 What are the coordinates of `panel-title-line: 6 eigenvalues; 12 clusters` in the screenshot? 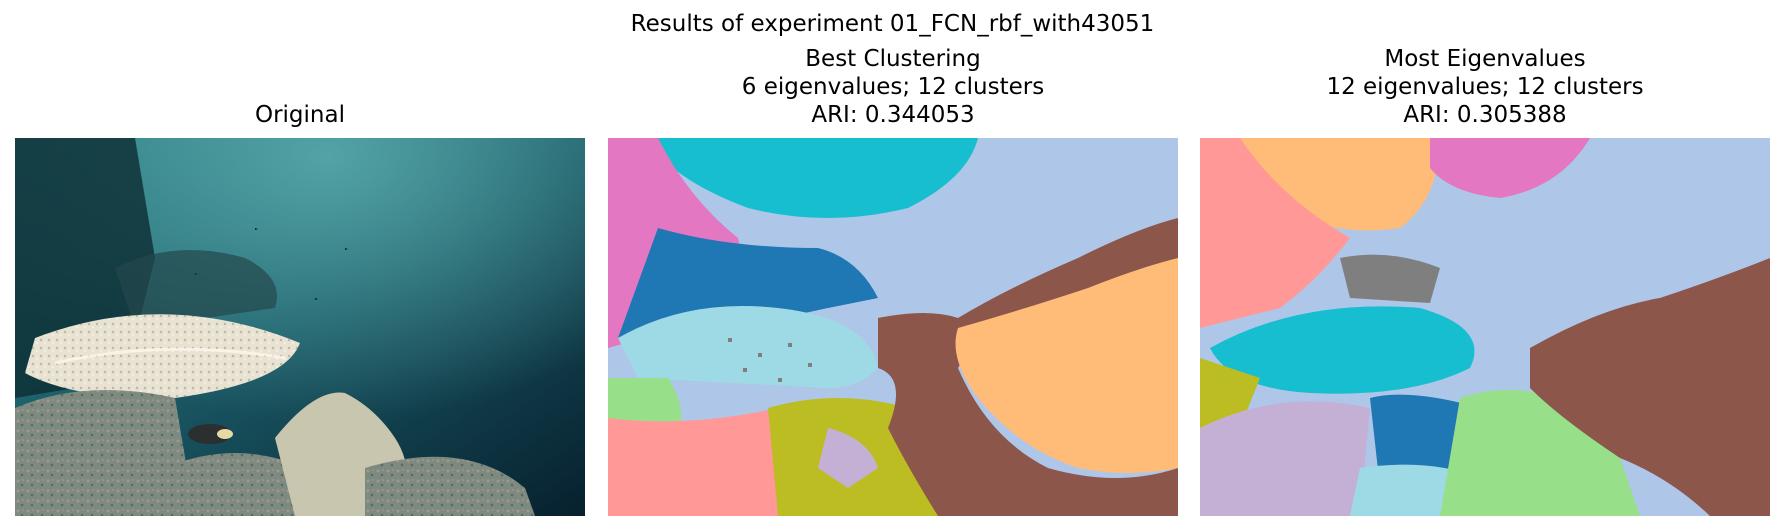 It's located at (893, 87).